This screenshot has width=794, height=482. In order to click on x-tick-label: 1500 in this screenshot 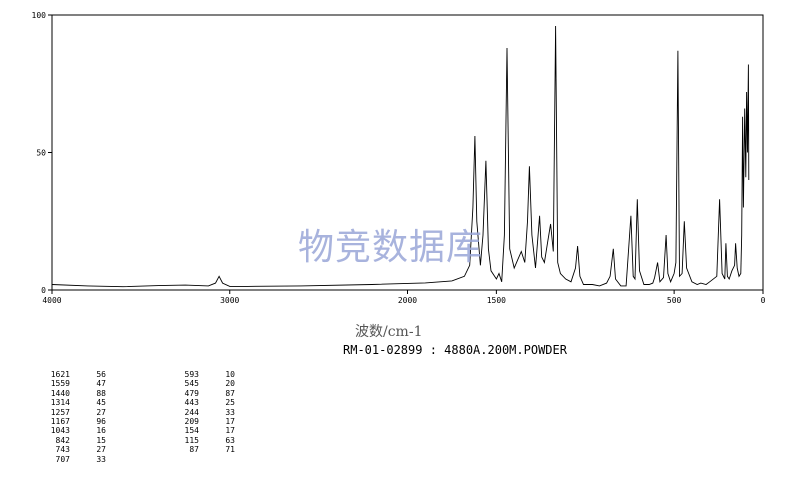, I will do `click(496, 300)`.